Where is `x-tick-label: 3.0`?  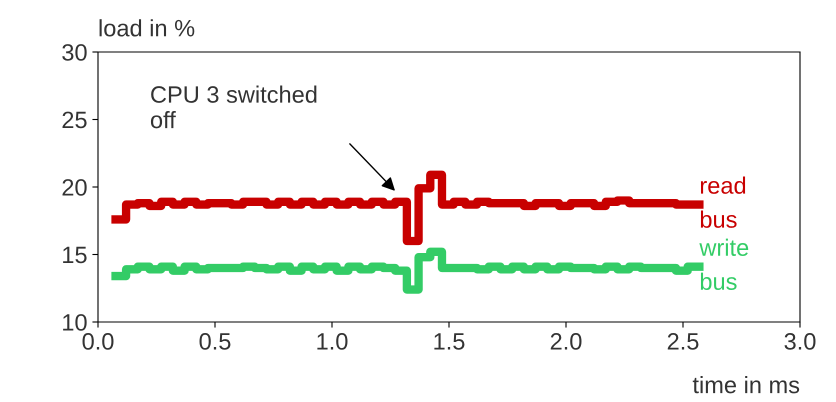 x-tick-label: 3.0 is located at coordinates (800, 341).